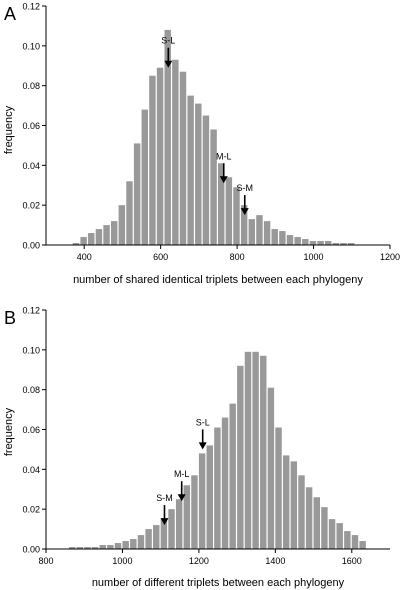 The width and height of the screenshot is (402, 590). What do you see at coordinates (275, 561) in the screenshot?
I see `x-tick-label: 1400` at bounding box center [275, 561].